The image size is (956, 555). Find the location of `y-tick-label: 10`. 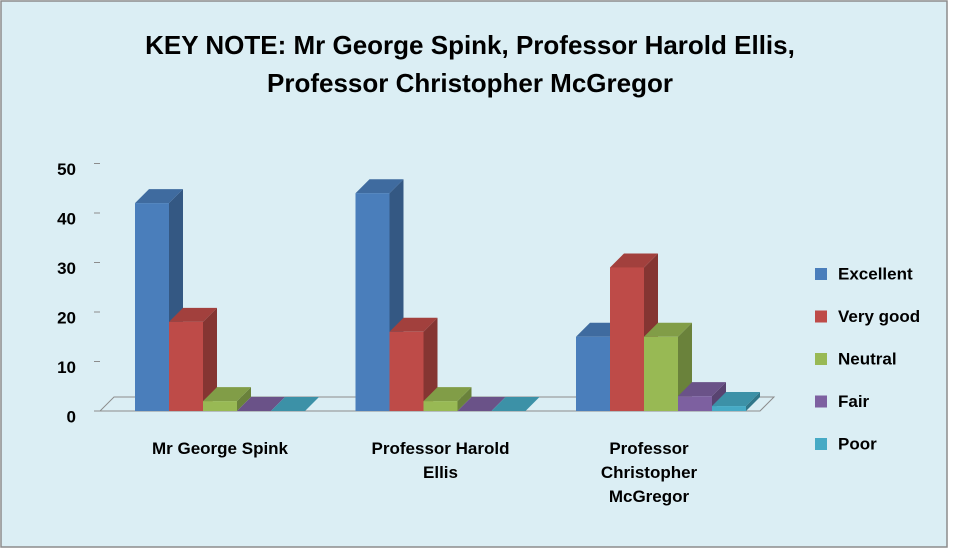

y-tick-label: 10 is located at coordinates (66, 367).